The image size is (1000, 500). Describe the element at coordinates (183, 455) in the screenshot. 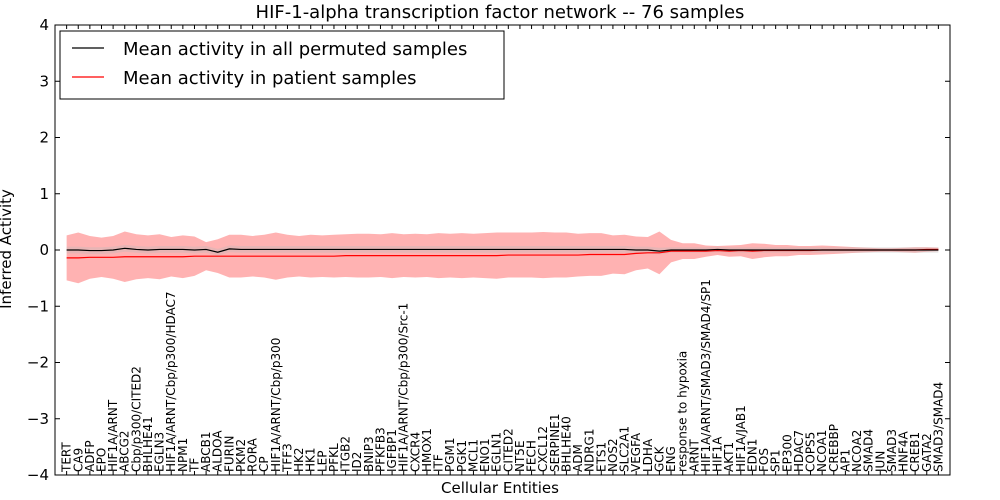

I see `x-tick-label: NPM1` at that location.